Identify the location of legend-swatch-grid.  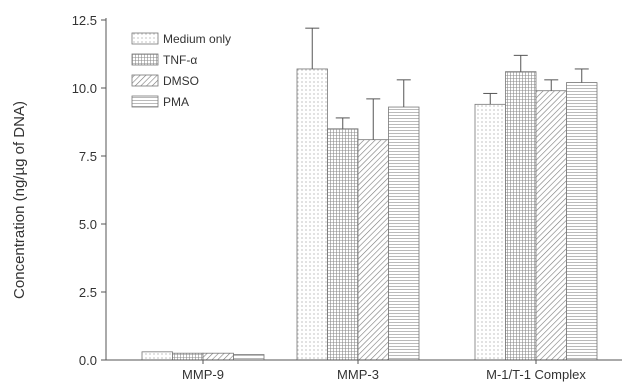
(145, 59).